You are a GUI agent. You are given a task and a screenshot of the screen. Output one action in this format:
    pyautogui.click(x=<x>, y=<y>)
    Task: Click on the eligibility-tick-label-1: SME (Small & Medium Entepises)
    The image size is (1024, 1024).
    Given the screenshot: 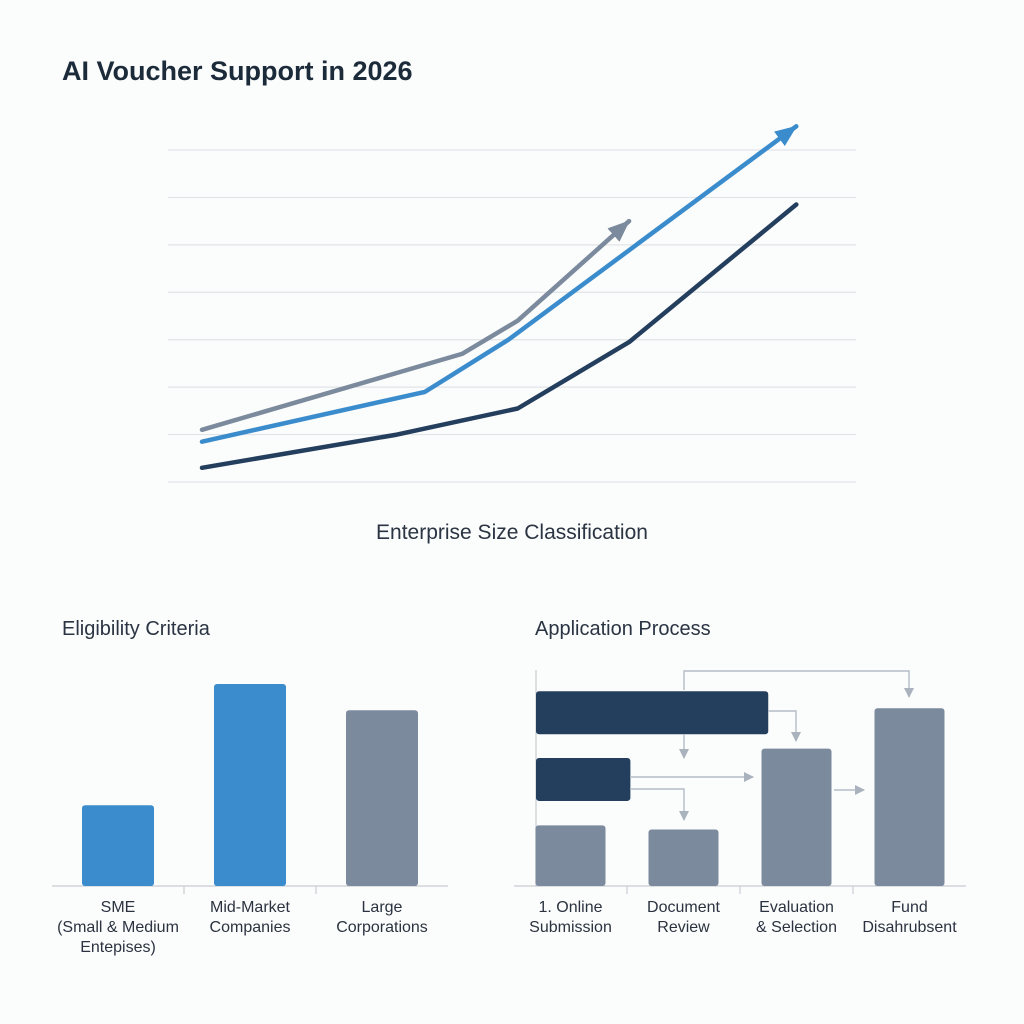 What is the action you would take?
    pyautogui.click(x=118, y=927)
    